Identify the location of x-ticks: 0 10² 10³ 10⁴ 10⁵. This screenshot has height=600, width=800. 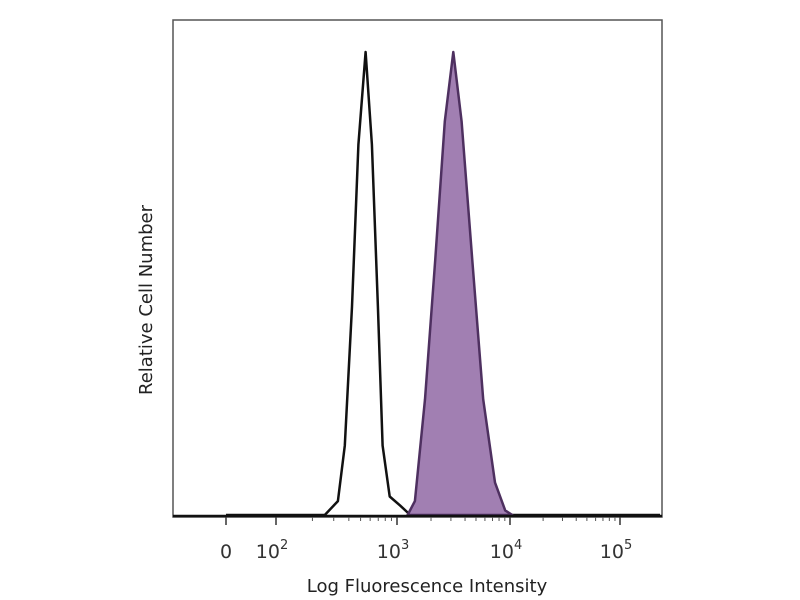
(426, 540).